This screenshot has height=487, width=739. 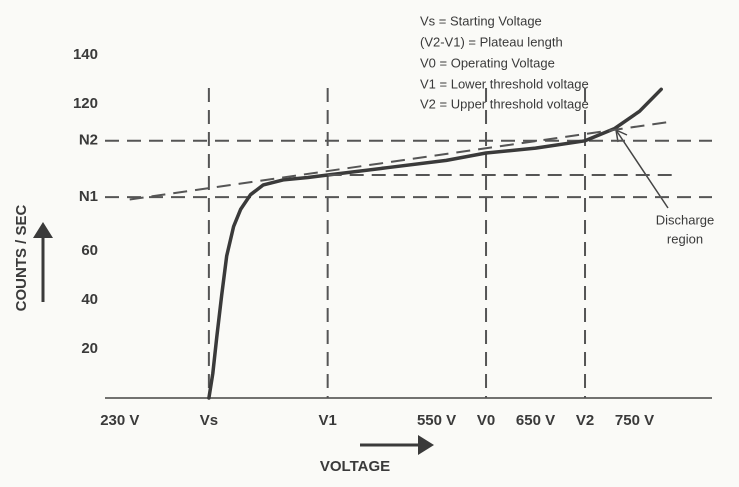 I want to click on annotation-arrow, so click(x=642, y=169).